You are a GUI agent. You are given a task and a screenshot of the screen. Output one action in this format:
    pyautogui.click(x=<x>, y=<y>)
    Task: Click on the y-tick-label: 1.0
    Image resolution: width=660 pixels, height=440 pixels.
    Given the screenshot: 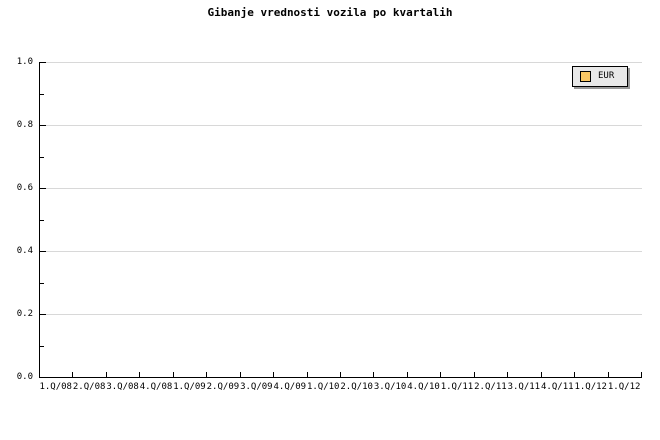 What is the action you would take?
    pyautogui.click(x=24, y=62)
    